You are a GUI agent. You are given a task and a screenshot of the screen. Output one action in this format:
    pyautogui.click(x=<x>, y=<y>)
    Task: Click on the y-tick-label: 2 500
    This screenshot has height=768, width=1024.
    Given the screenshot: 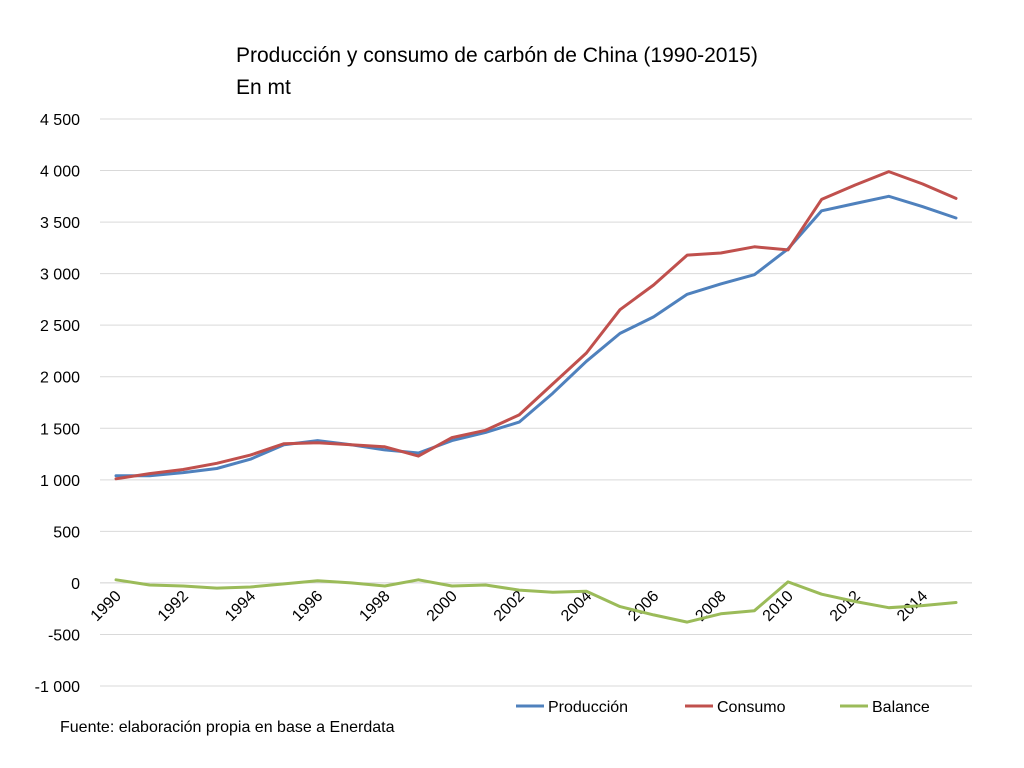 What is the action you would take?
    pyautogui.click(x=60, y=326)
    